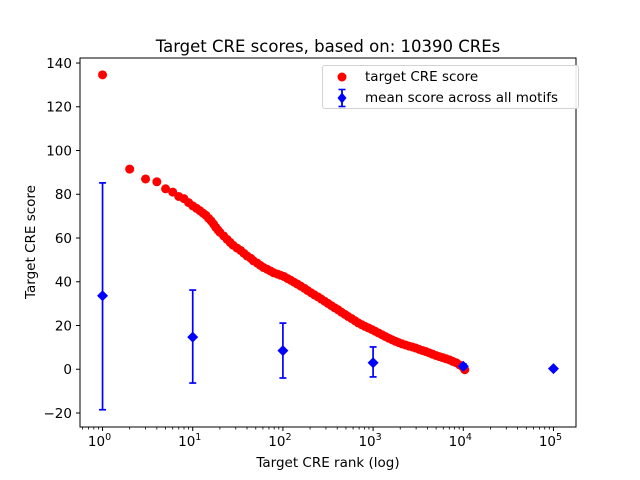  What do you see at coordinates (369, 441) in the screenshot?
I see `x-tick-label: 10³` at bounding box center [369, 441].